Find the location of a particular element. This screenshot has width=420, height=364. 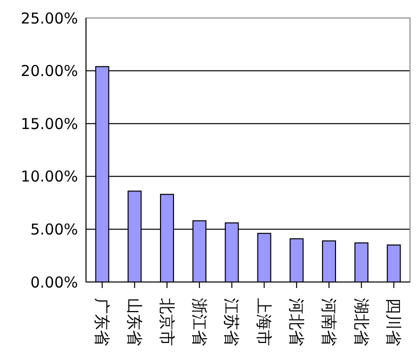

x-tick-label: 四川省 is located at coordinates (394, 322).